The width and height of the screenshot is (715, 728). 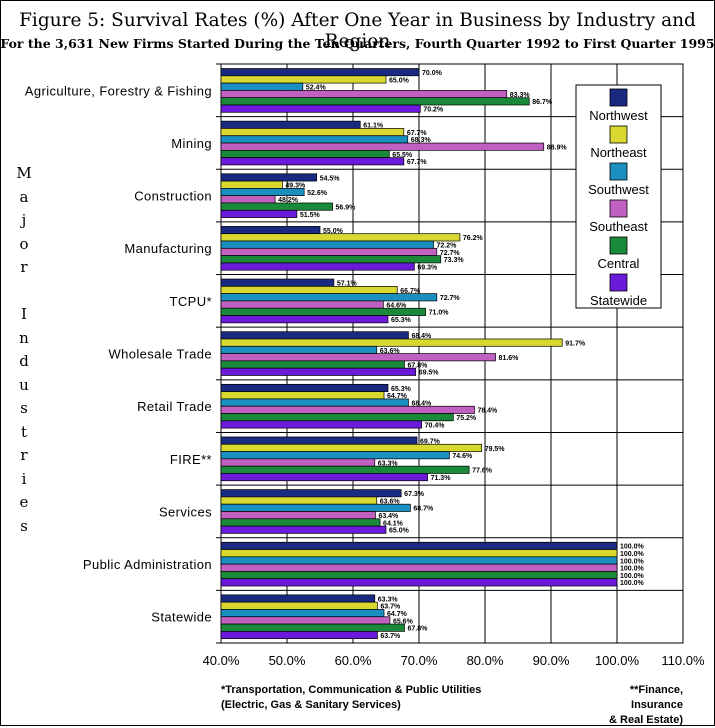 I want to click on data-label: 70.2%, so click(x=433, y=110).